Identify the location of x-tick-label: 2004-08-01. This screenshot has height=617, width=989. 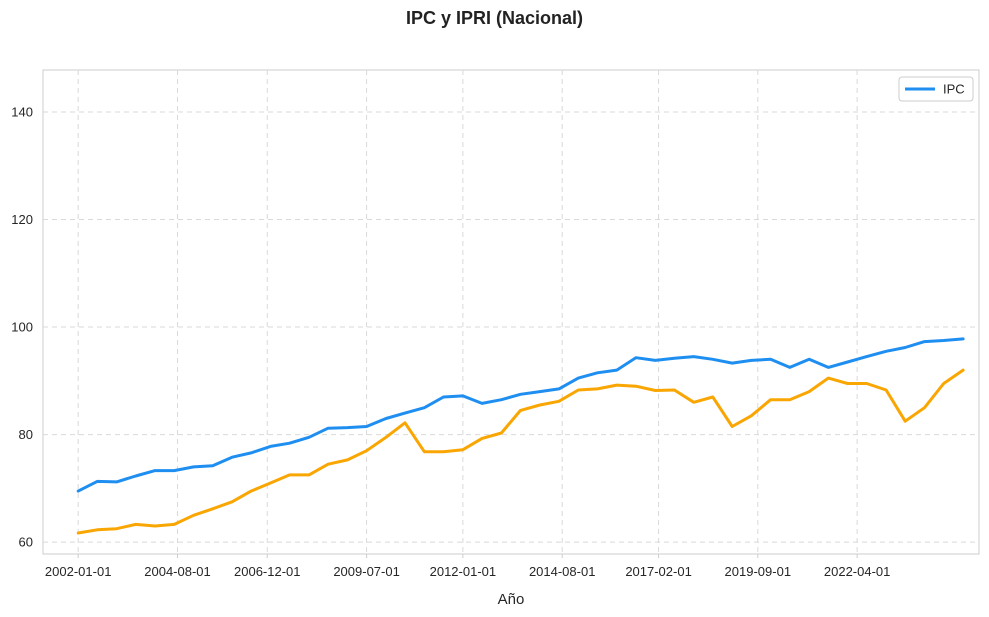
(177, 571).